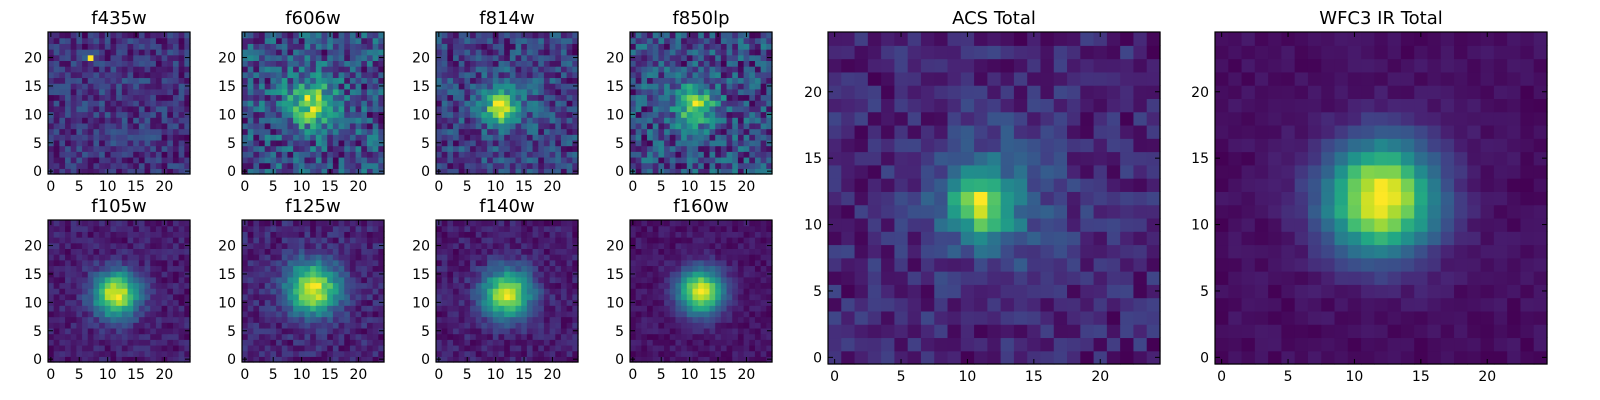 This screenshot has width=1600, height=400. What do you see at coordinates (661, 187) in the screenshot?
I see `x-tick-label: 5` at bounding box center [661, 187].